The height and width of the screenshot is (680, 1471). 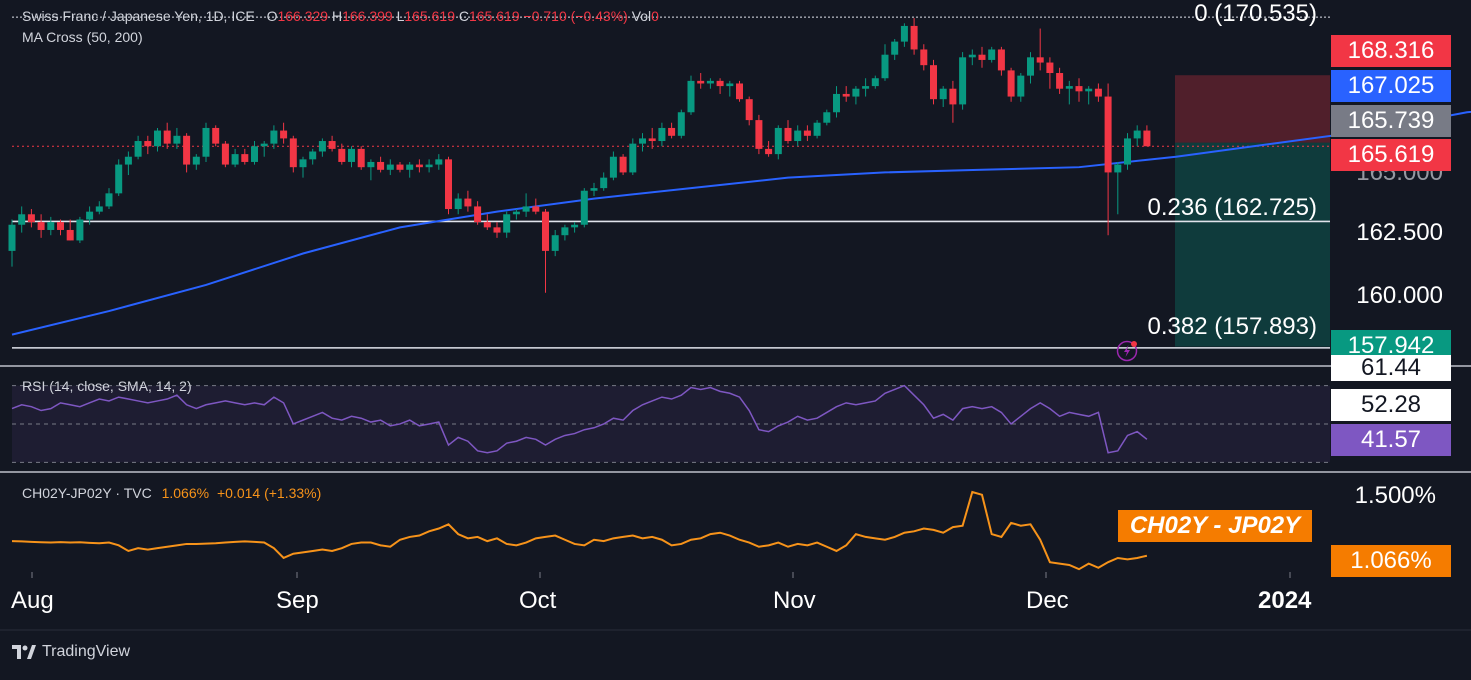 I want to click on ma-cross-legend: MA Cross (50, 200), so click(x=82, y=37).